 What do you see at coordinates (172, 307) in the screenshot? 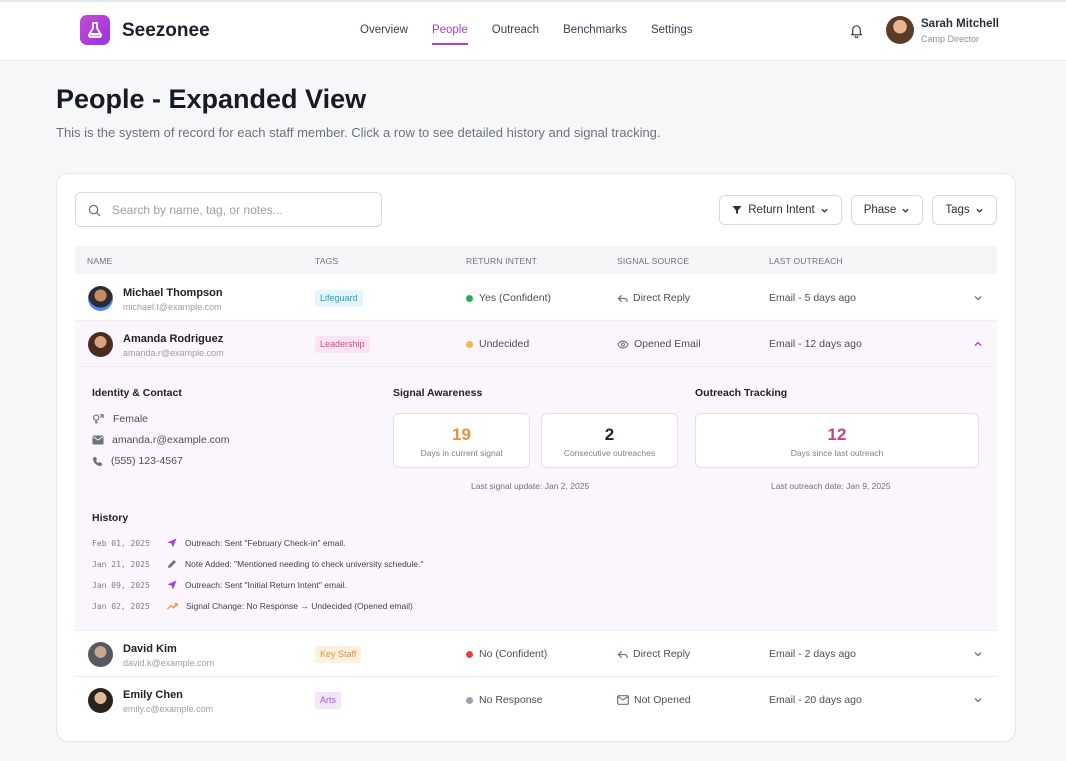
I see `person-email: michael.t@example.com` at bounding box center [172, 307].